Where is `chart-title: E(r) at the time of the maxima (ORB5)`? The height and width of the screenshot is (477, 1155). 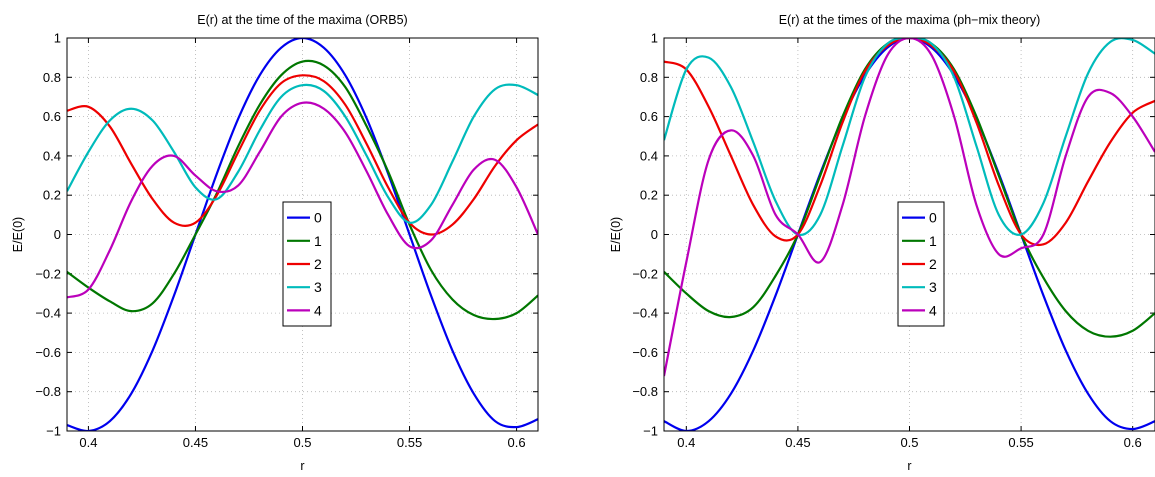 chart-title: E(r) at the time of the maxima (ORB5) is located at coordinates (302, 20).